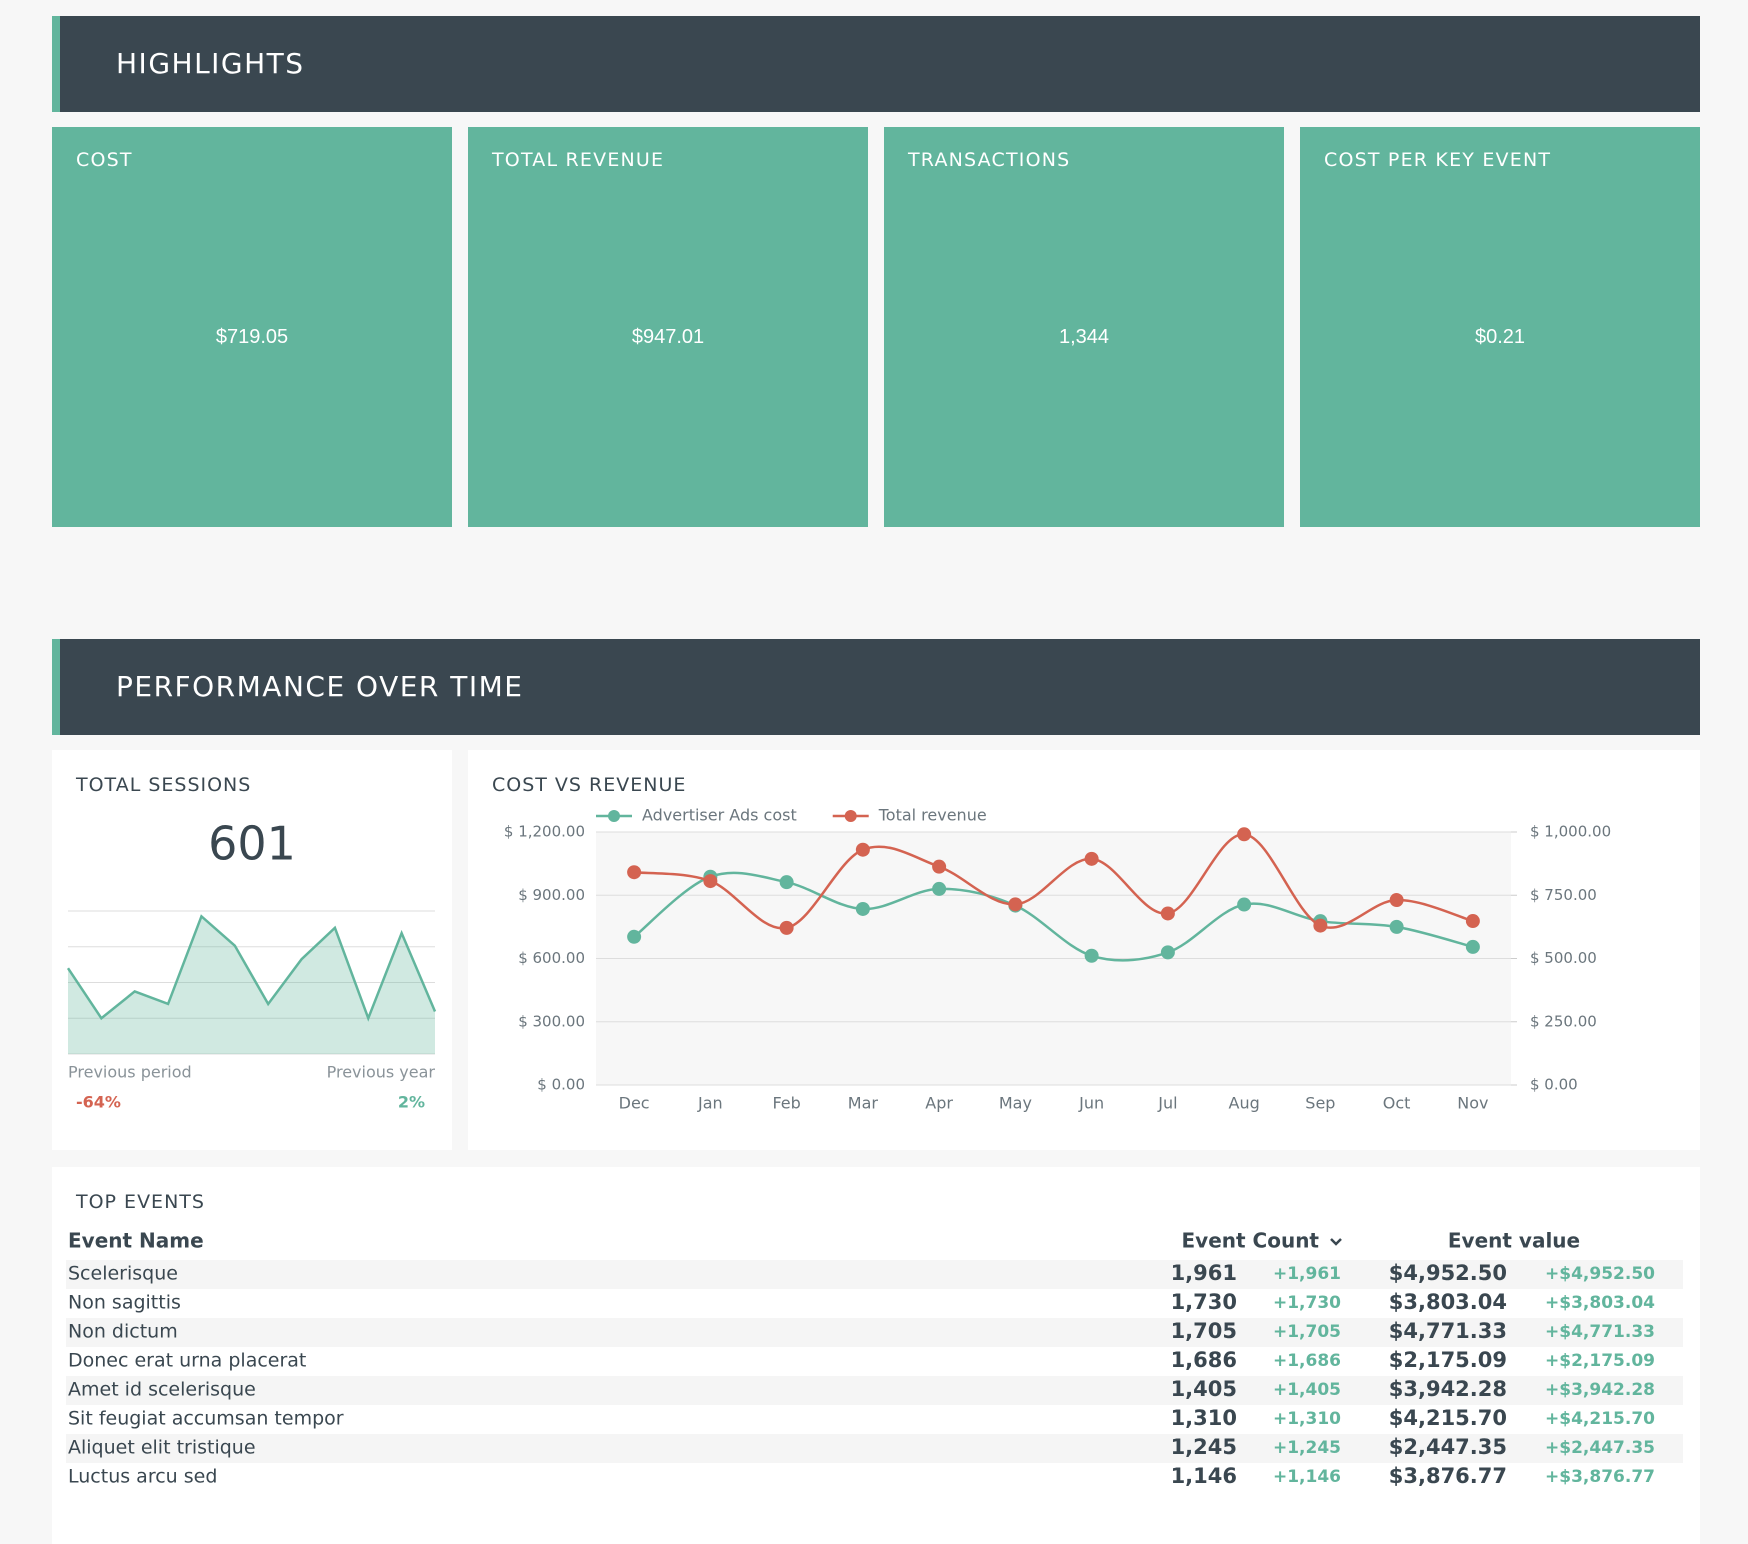 The width and height of the screenshot is (1748, 1544). I want to click on cell: +$3,803.04, so click(1600, 1303).